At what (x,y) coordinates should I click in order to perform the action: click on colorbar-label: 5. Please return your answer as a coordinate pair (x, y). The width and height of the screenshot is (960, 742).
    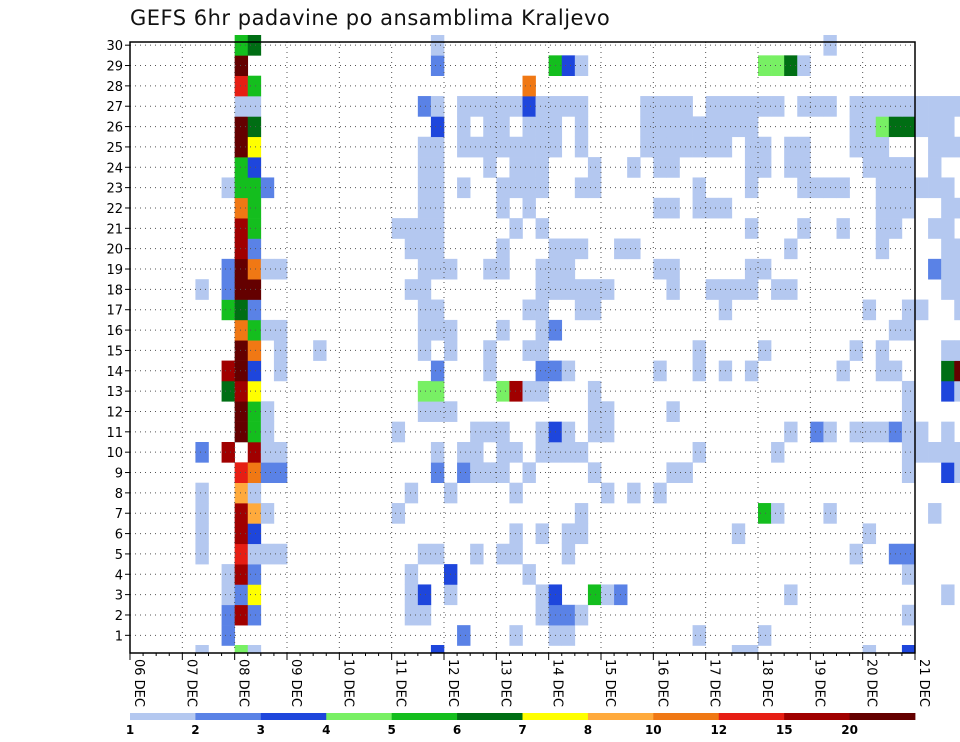
    Looking at the image, I should click on (392, 730).